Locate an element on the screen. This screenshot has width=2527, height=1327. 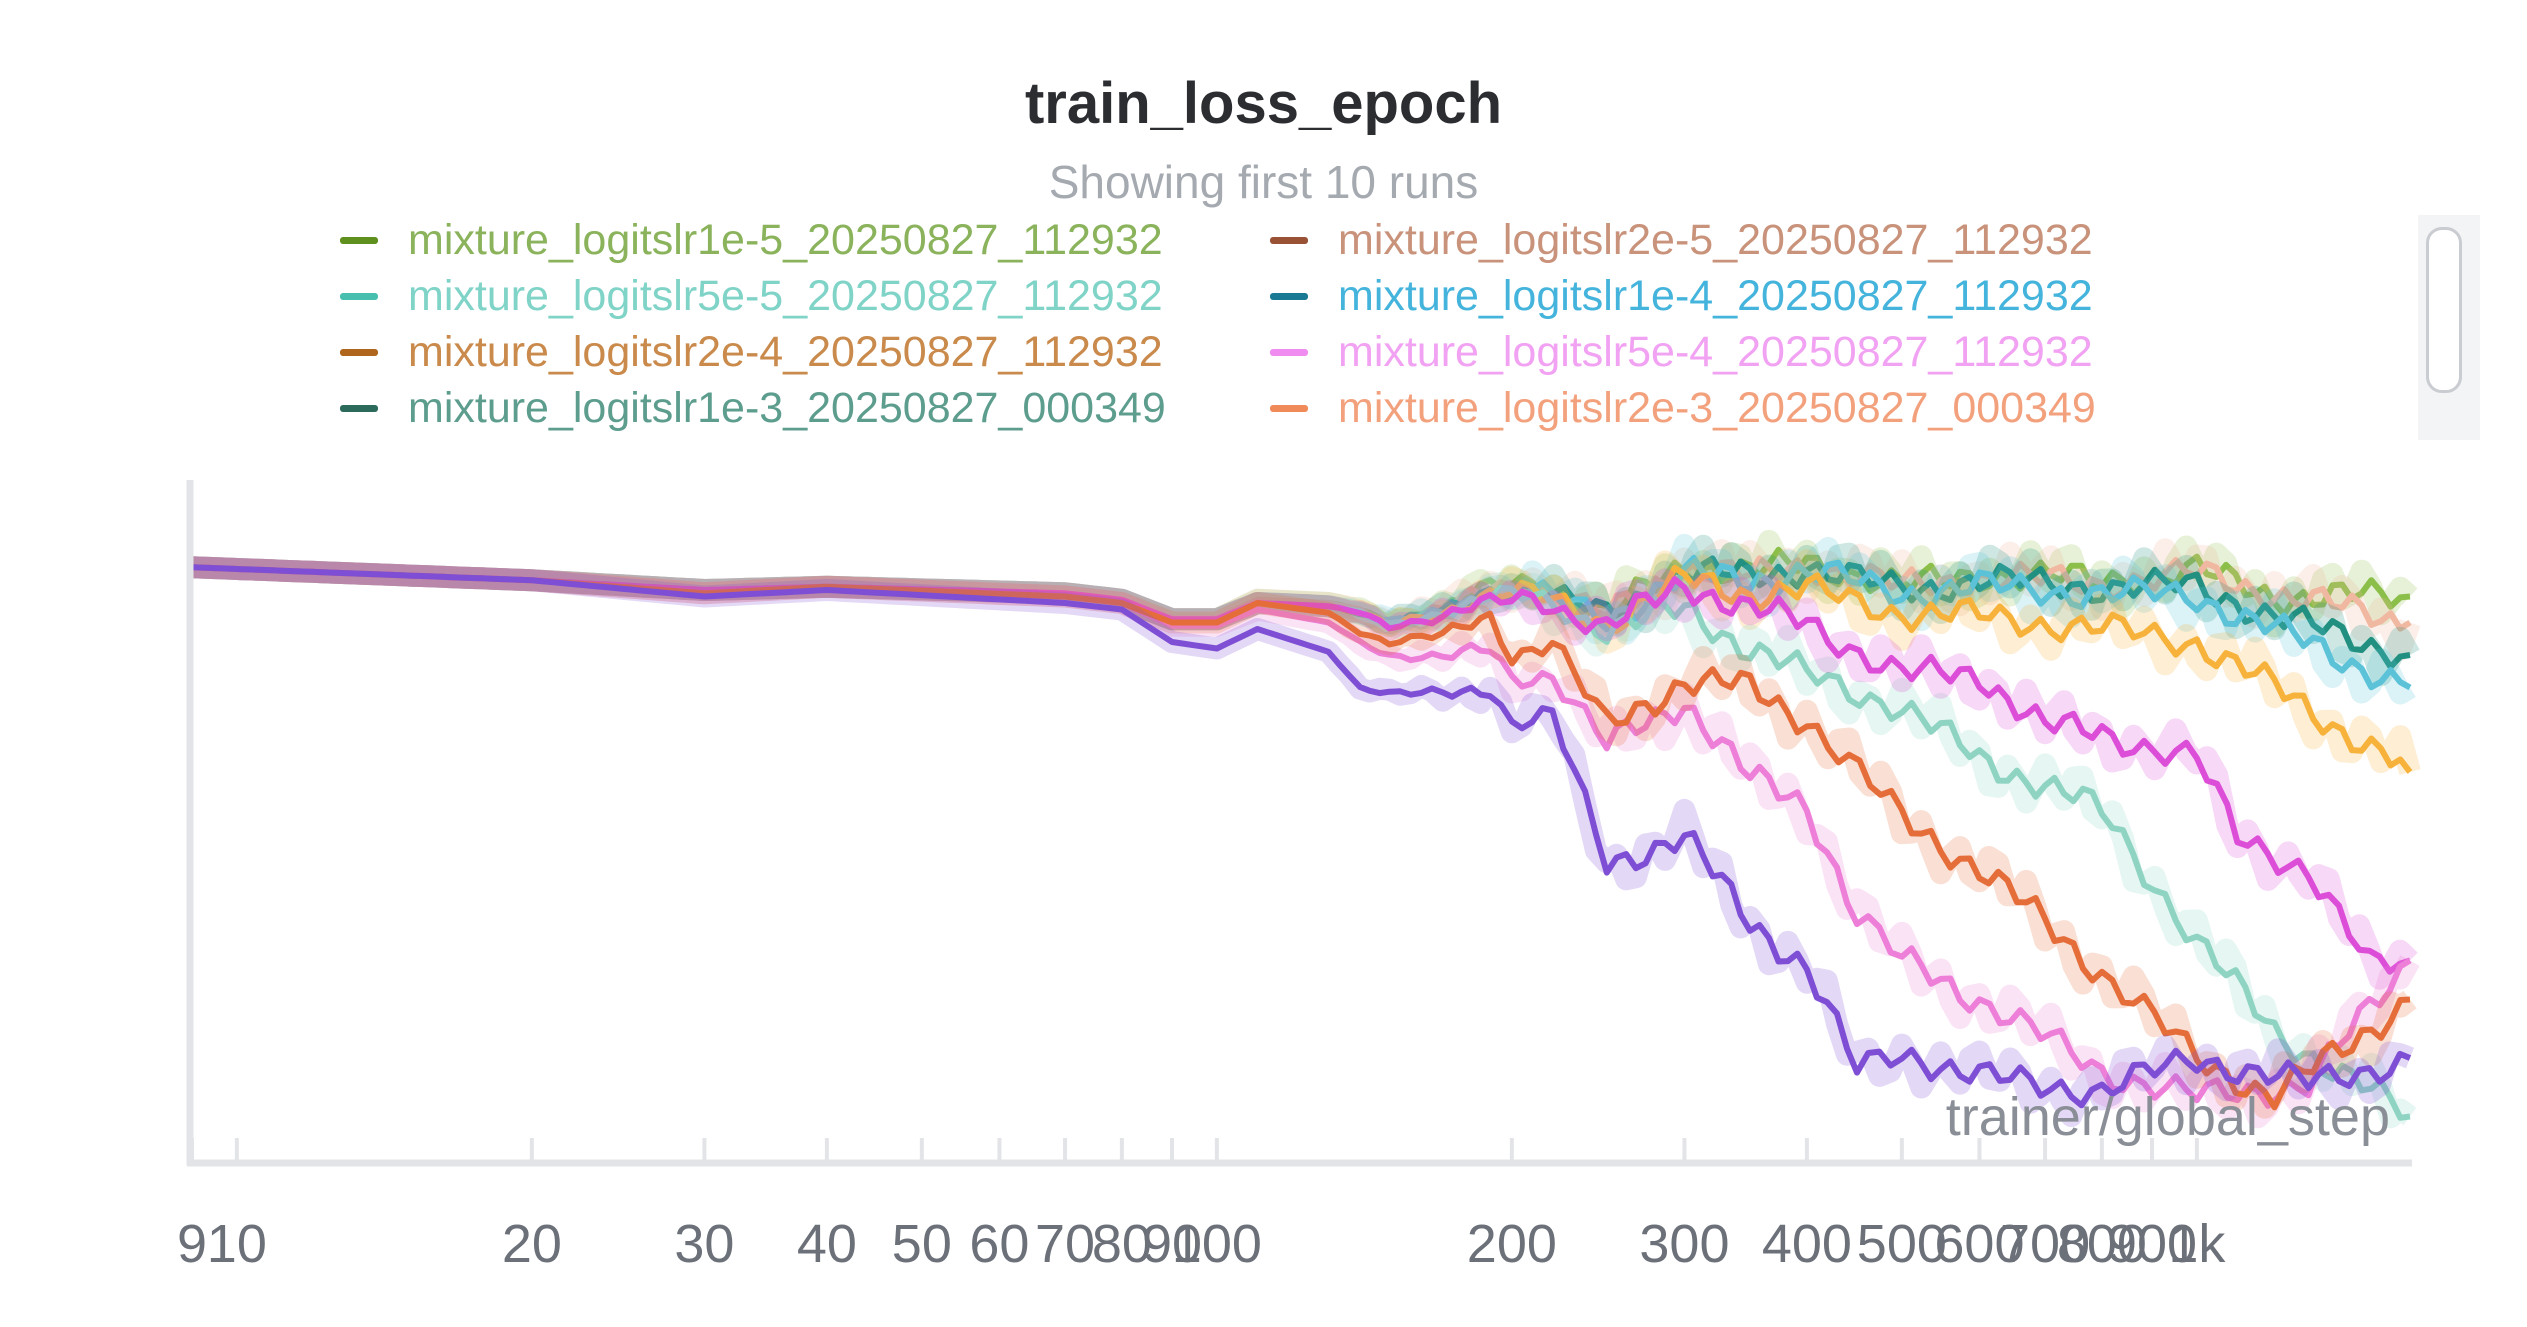
x-tick-label: 60 is located at coordinates (999, 1244).